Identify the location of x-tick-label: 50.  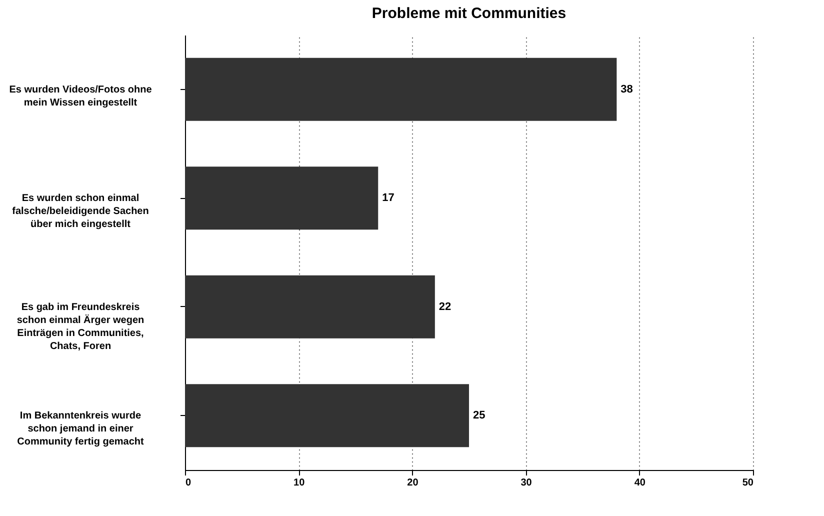
(748, 483).